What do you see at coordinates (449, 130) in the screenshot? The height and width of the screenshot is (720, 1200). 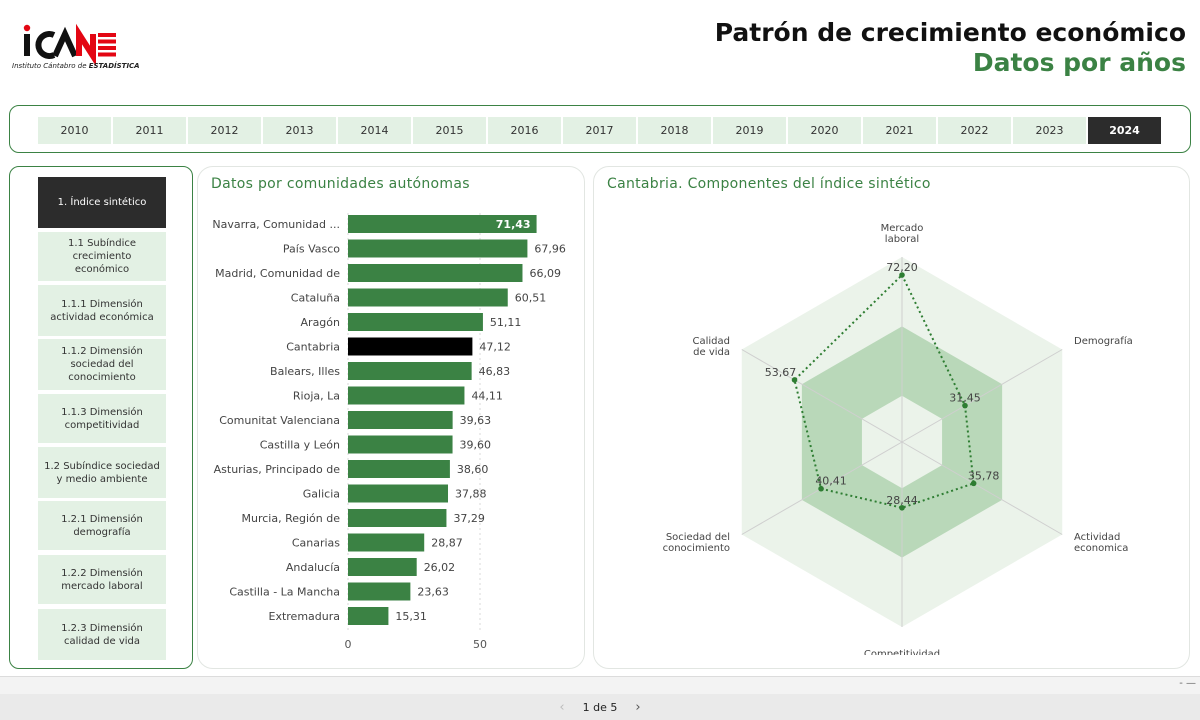 I see `year-button-2015: 2015` at bounding box center [449, 130].